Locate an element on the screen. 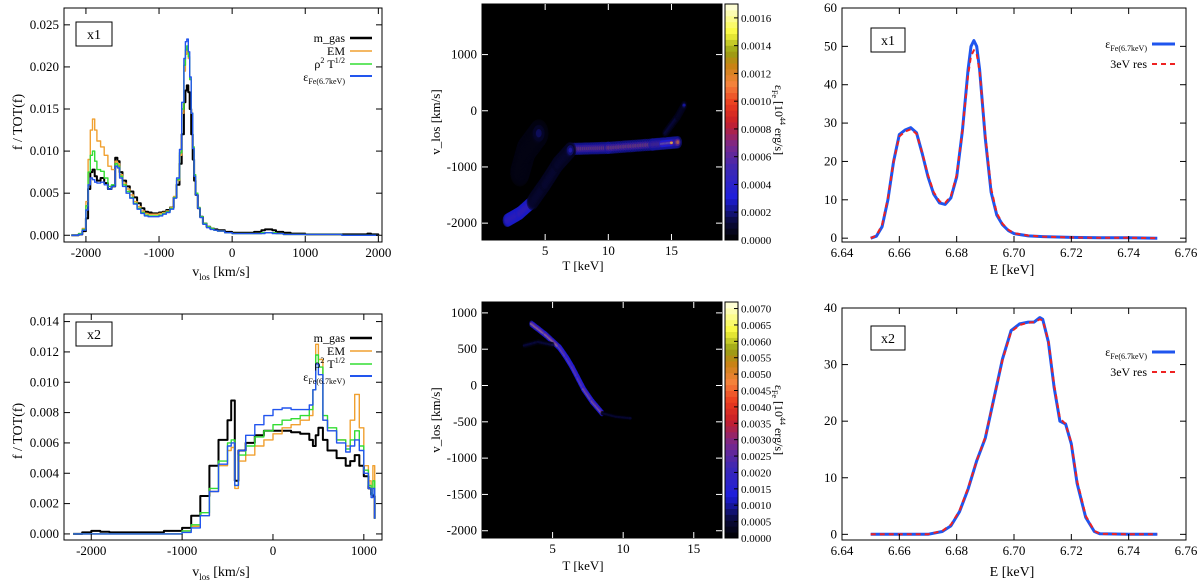  y-tick-label-line-x1: 0.005 is located at coordinates (44, 192).